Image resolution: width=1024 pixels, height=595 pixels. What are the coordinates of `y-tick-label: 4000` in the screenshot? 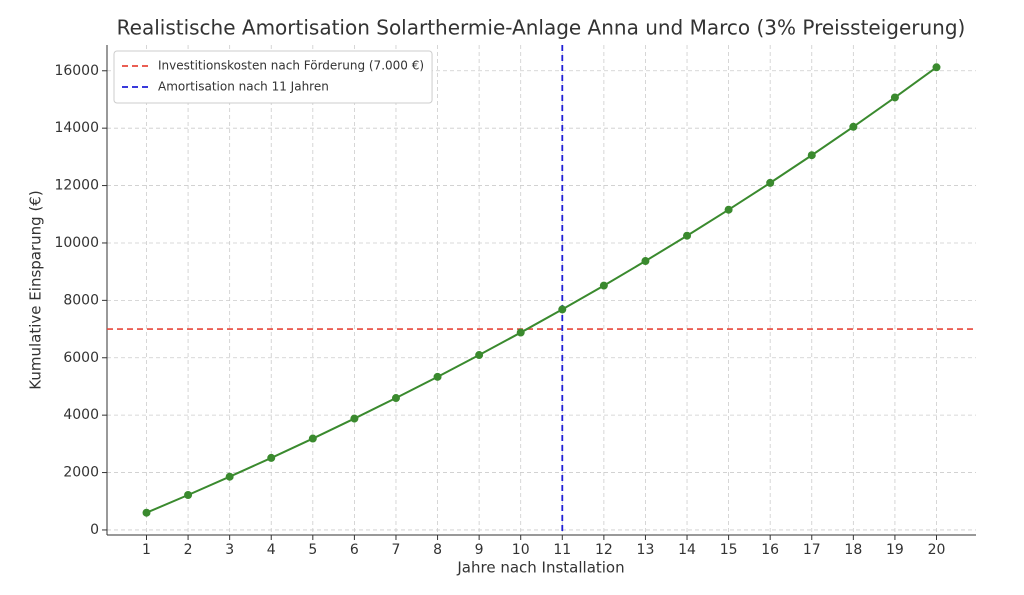 It's located at (81, 415).